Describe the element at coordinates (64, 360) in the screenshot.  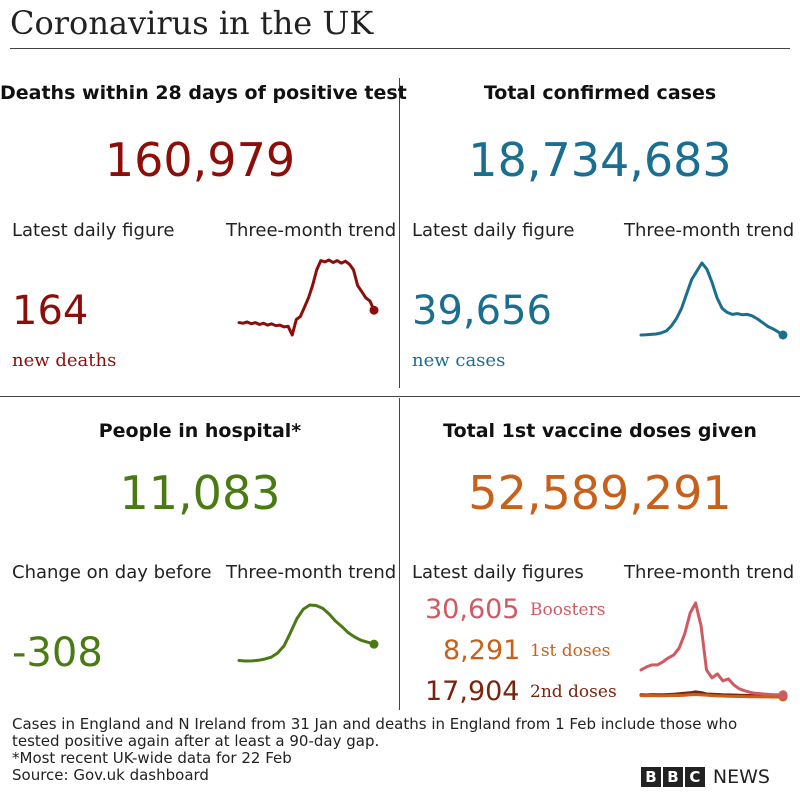
I see `deaths-daily-unit: new deaths` at that location.